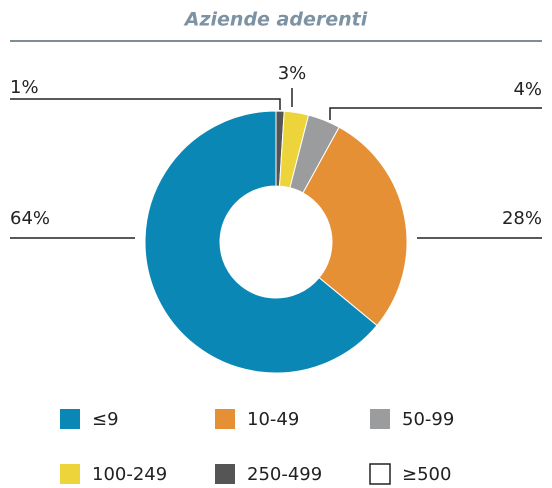 The height and width of the screenshot is (488, 552). Describe the element at coordinates (355, 226) in the screenshot. I see `donut-slice` at that location.